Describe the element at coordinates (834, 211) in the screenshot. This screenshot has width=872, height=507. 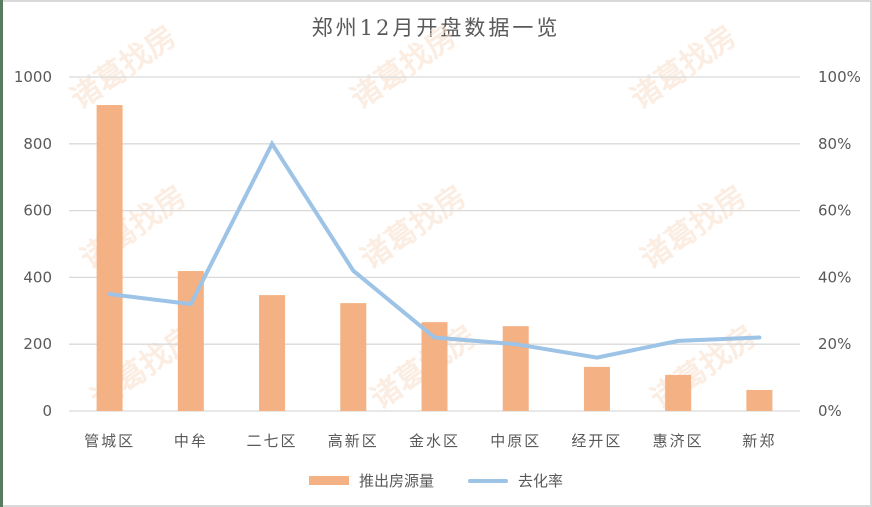
I see `right-axis-tick-label: 60%` at that location.